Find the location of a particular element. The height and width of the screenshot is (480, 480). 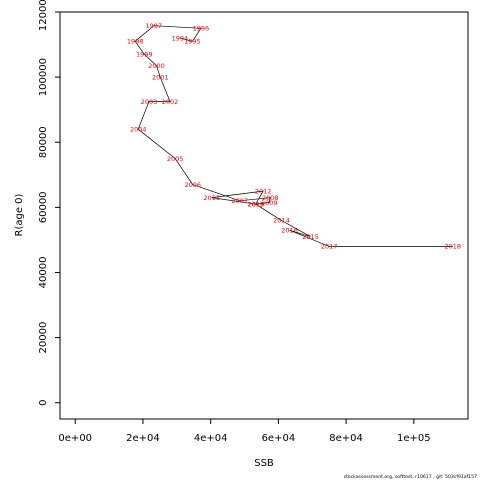

year-label-2018: 2018 is located at coordinates (452, 247).